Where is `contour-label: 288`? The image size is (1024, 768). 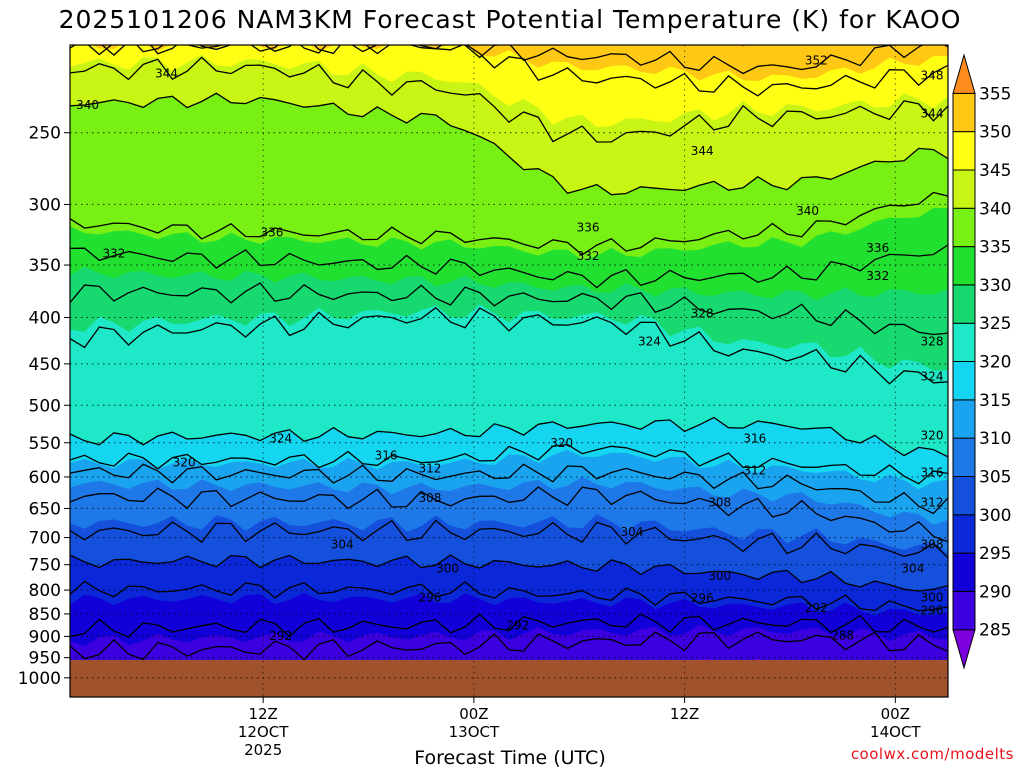
contour-label: 288 is located at coordinates (842, 636).